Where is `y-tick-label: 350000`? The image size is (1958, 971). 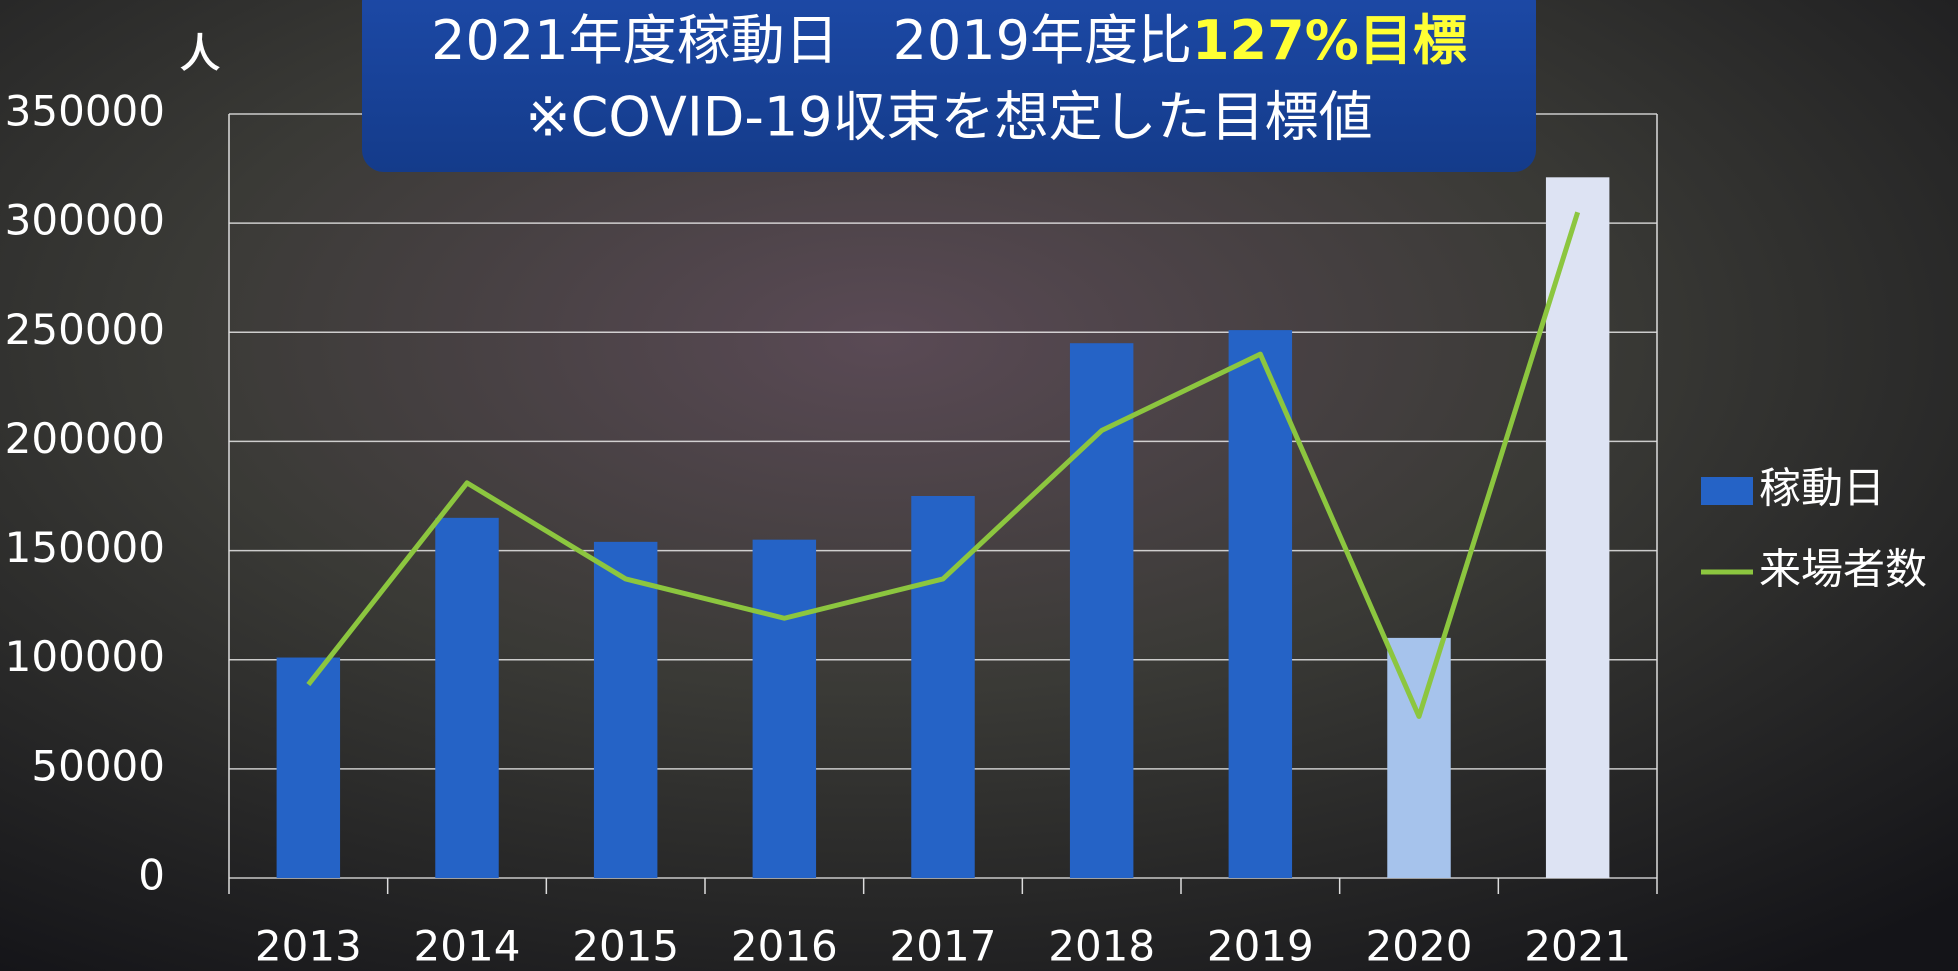
y-tick-label: 350000 is located at coordinates (85, 111).